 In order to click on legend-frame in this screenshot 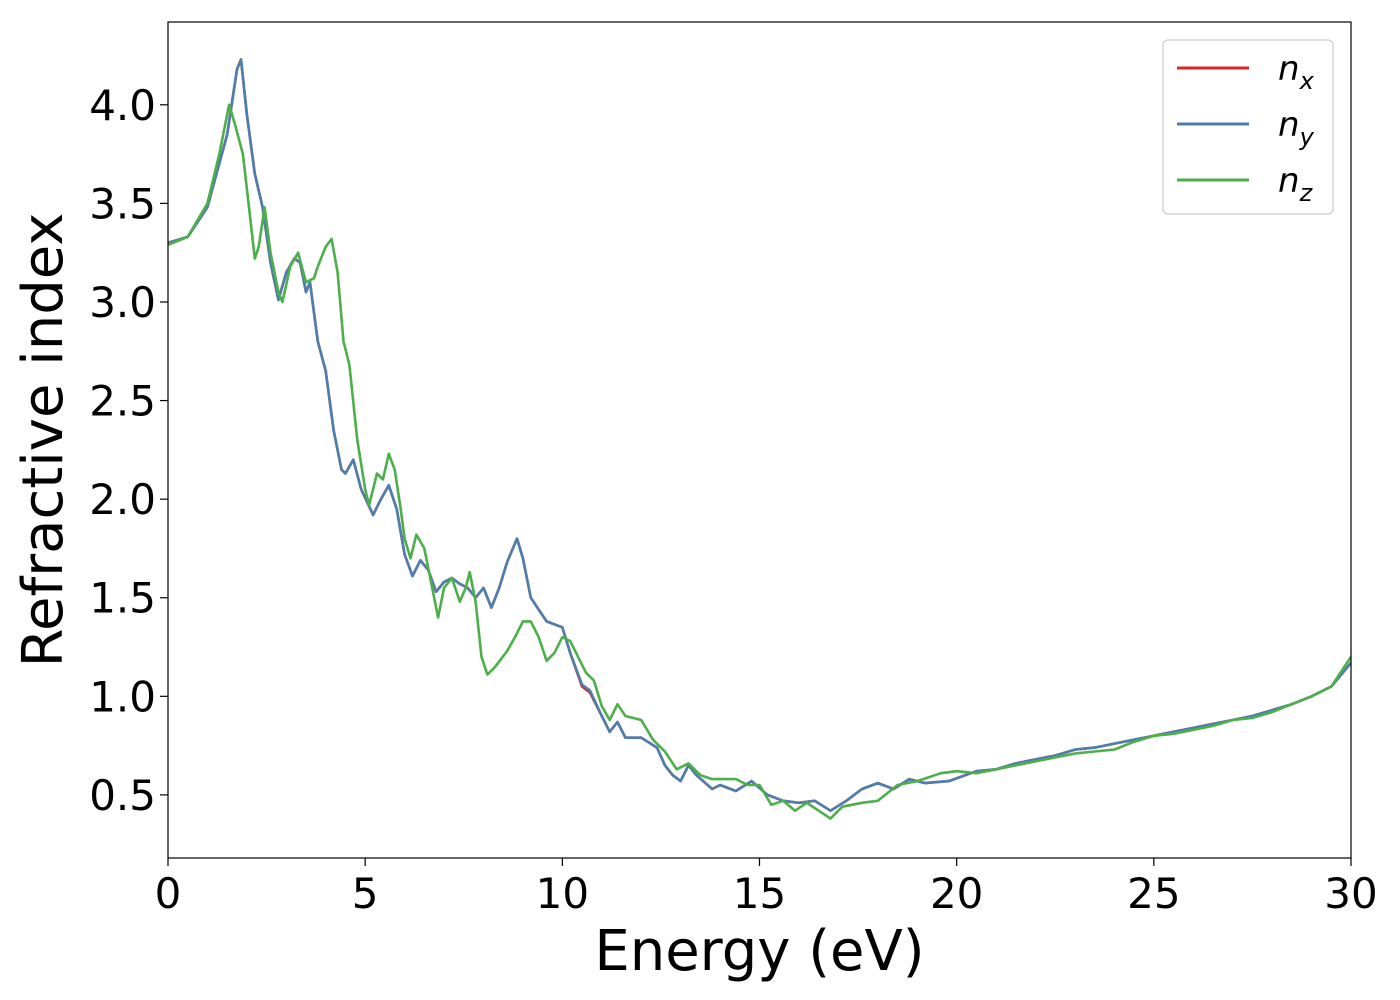, I will do `click(1248, 127)`.